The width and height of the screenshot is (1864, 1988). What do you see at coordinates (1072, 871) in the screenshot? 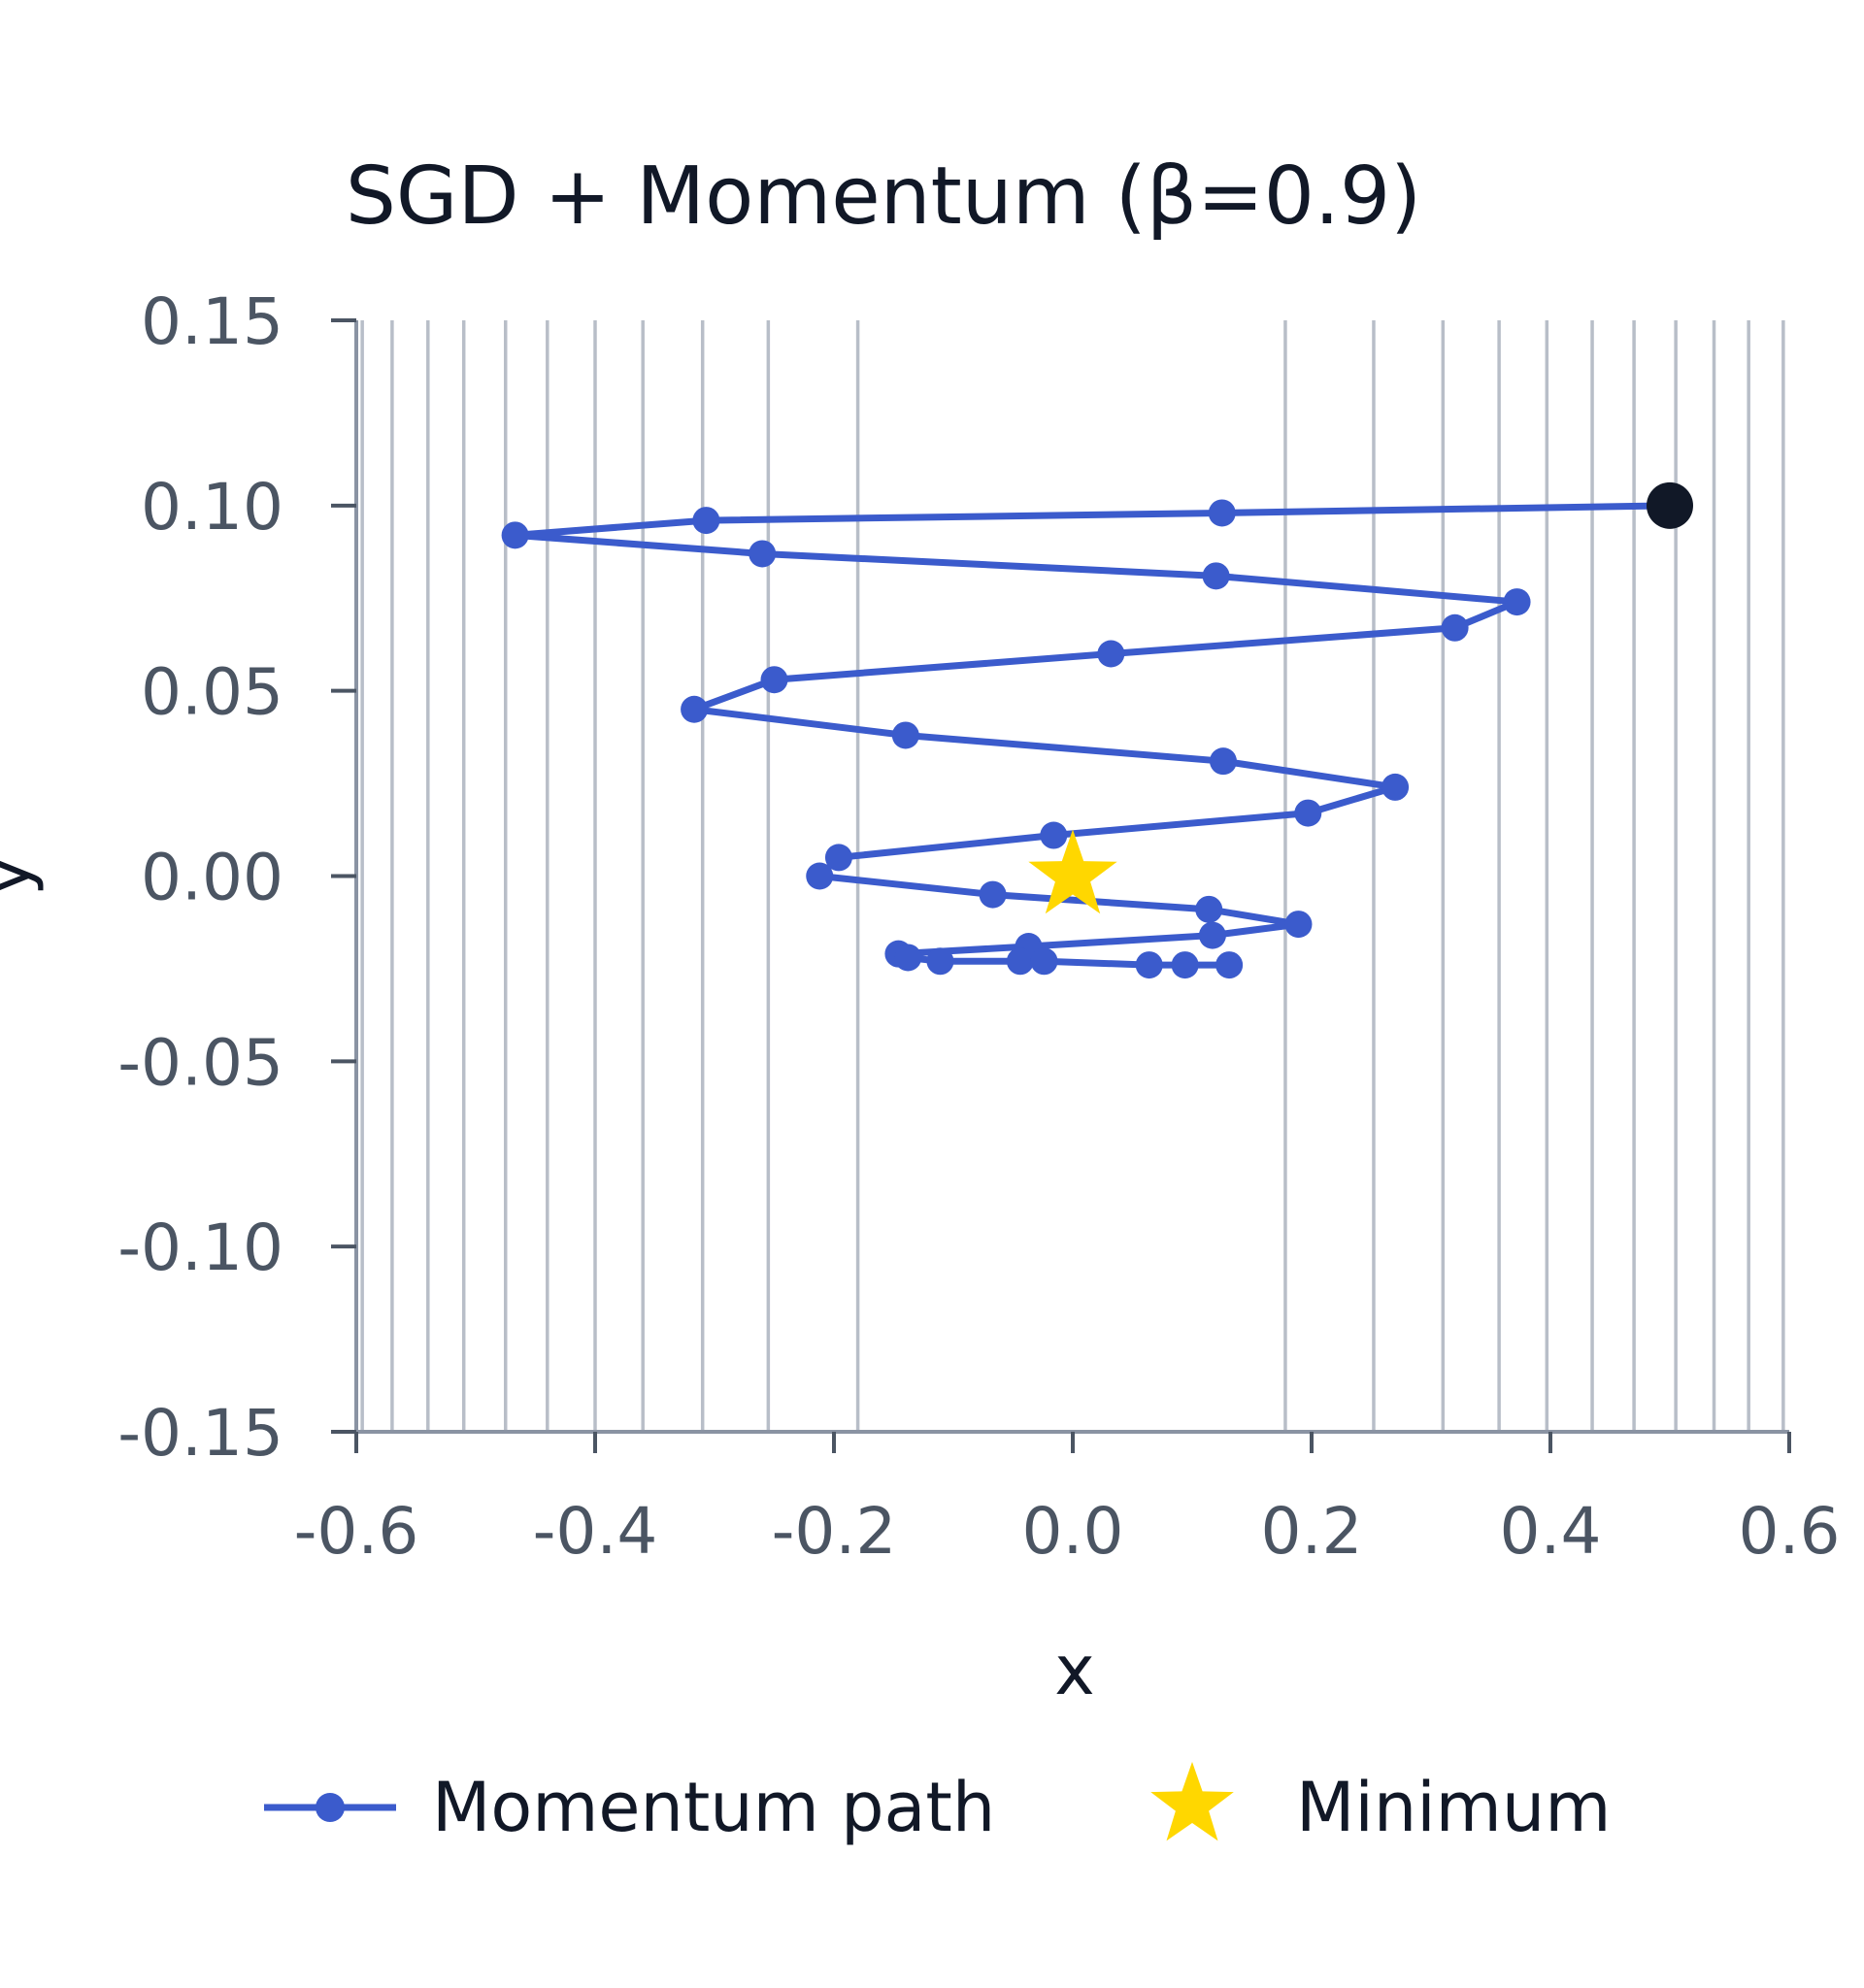
I see `minimum-star-marker` at bounding box center [1072, 871].